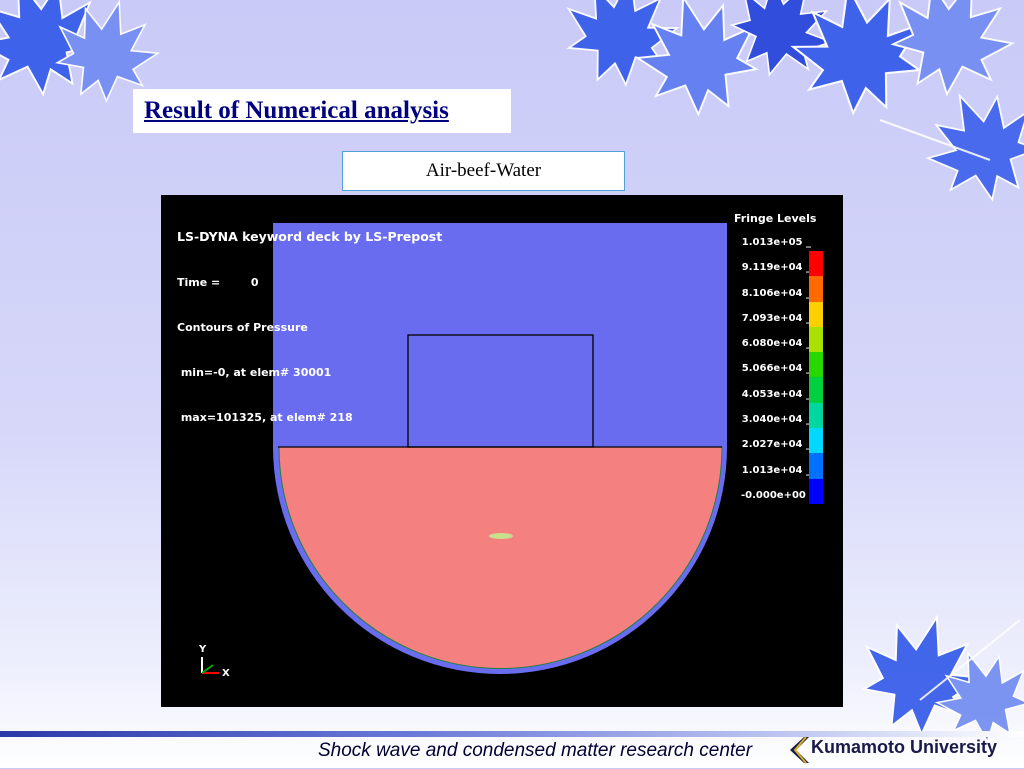  Describe the element at coordinates (776, 293) in the screenshot. I see `fringe-level-label: 8.106e+04 _` at that location.